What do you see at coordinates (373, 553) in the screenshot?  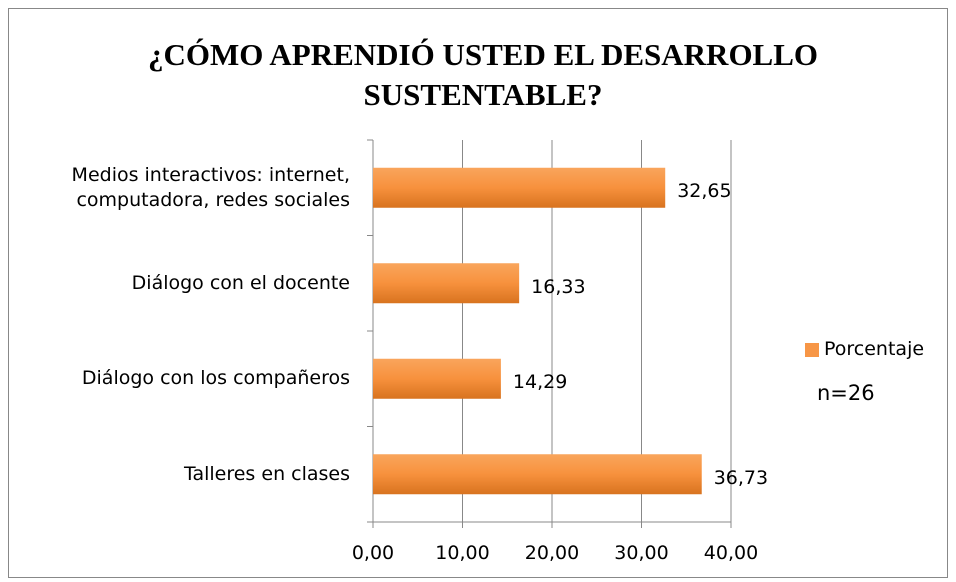 I see `x-tick-label: 0,00` at bounding box center [373, 553].